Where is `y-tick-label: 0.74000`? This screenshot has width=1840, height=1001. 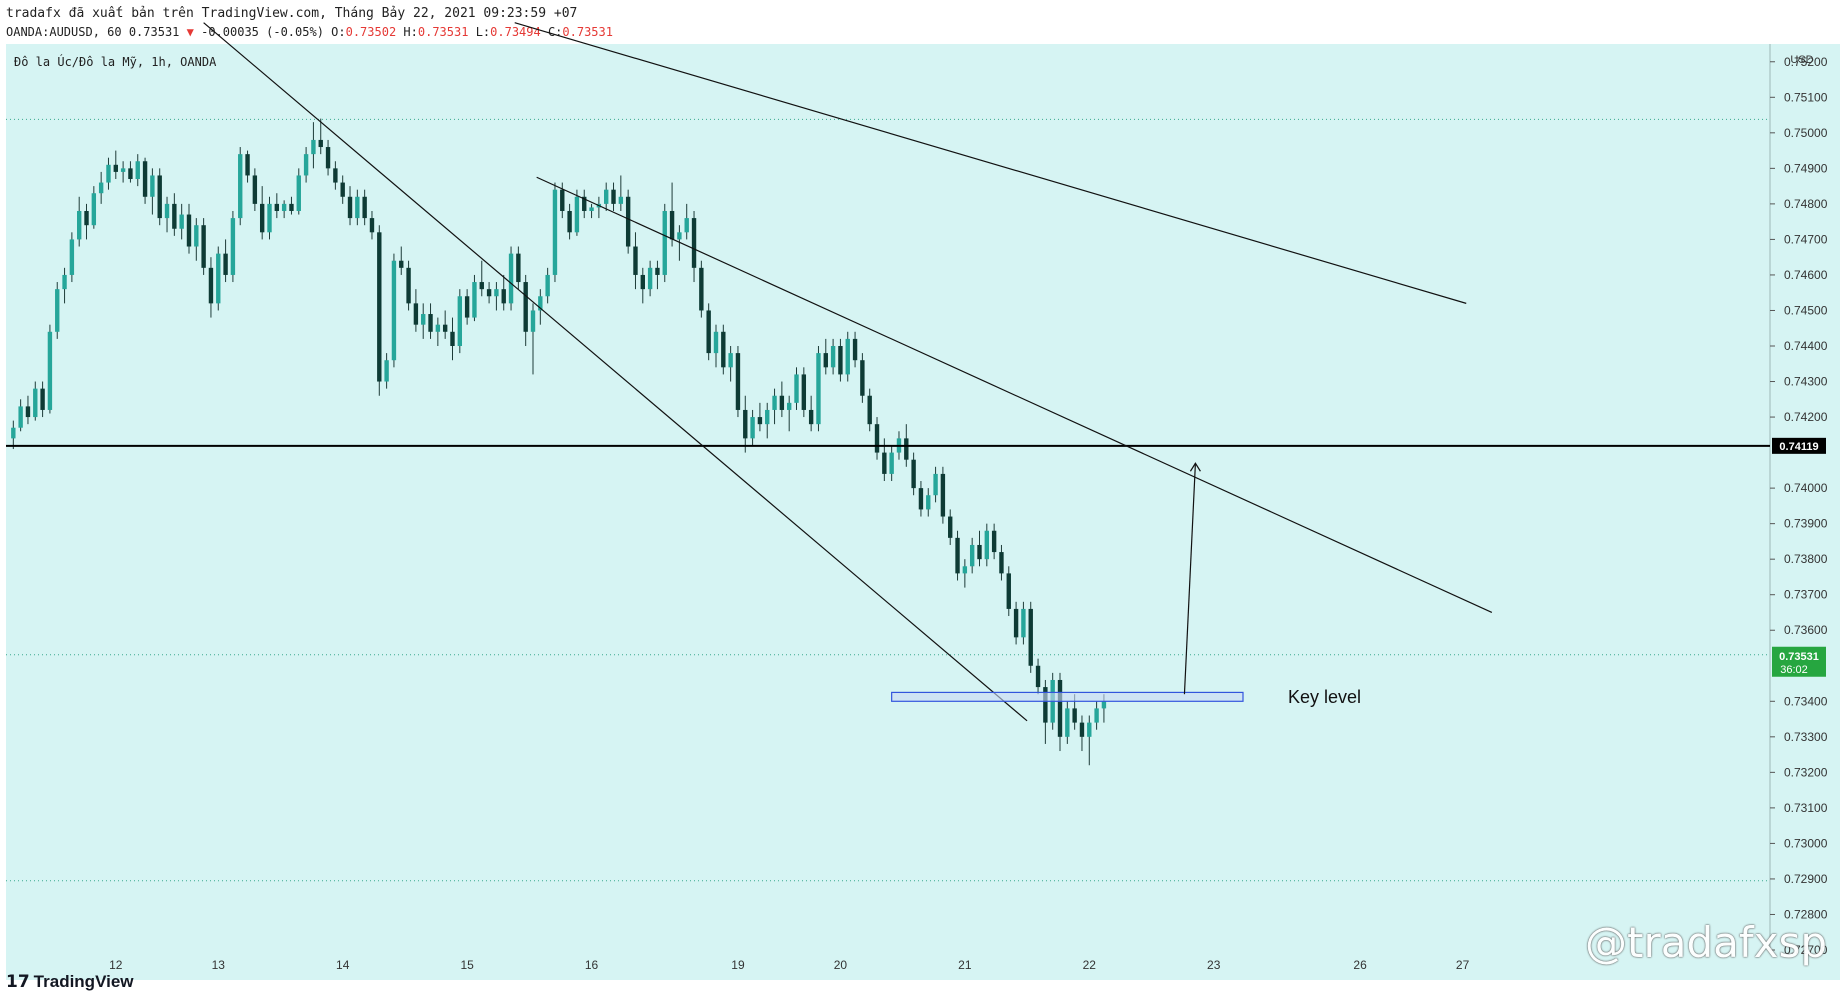
y-tick-label: 0.74000 is located at coordinates (1806, 488).